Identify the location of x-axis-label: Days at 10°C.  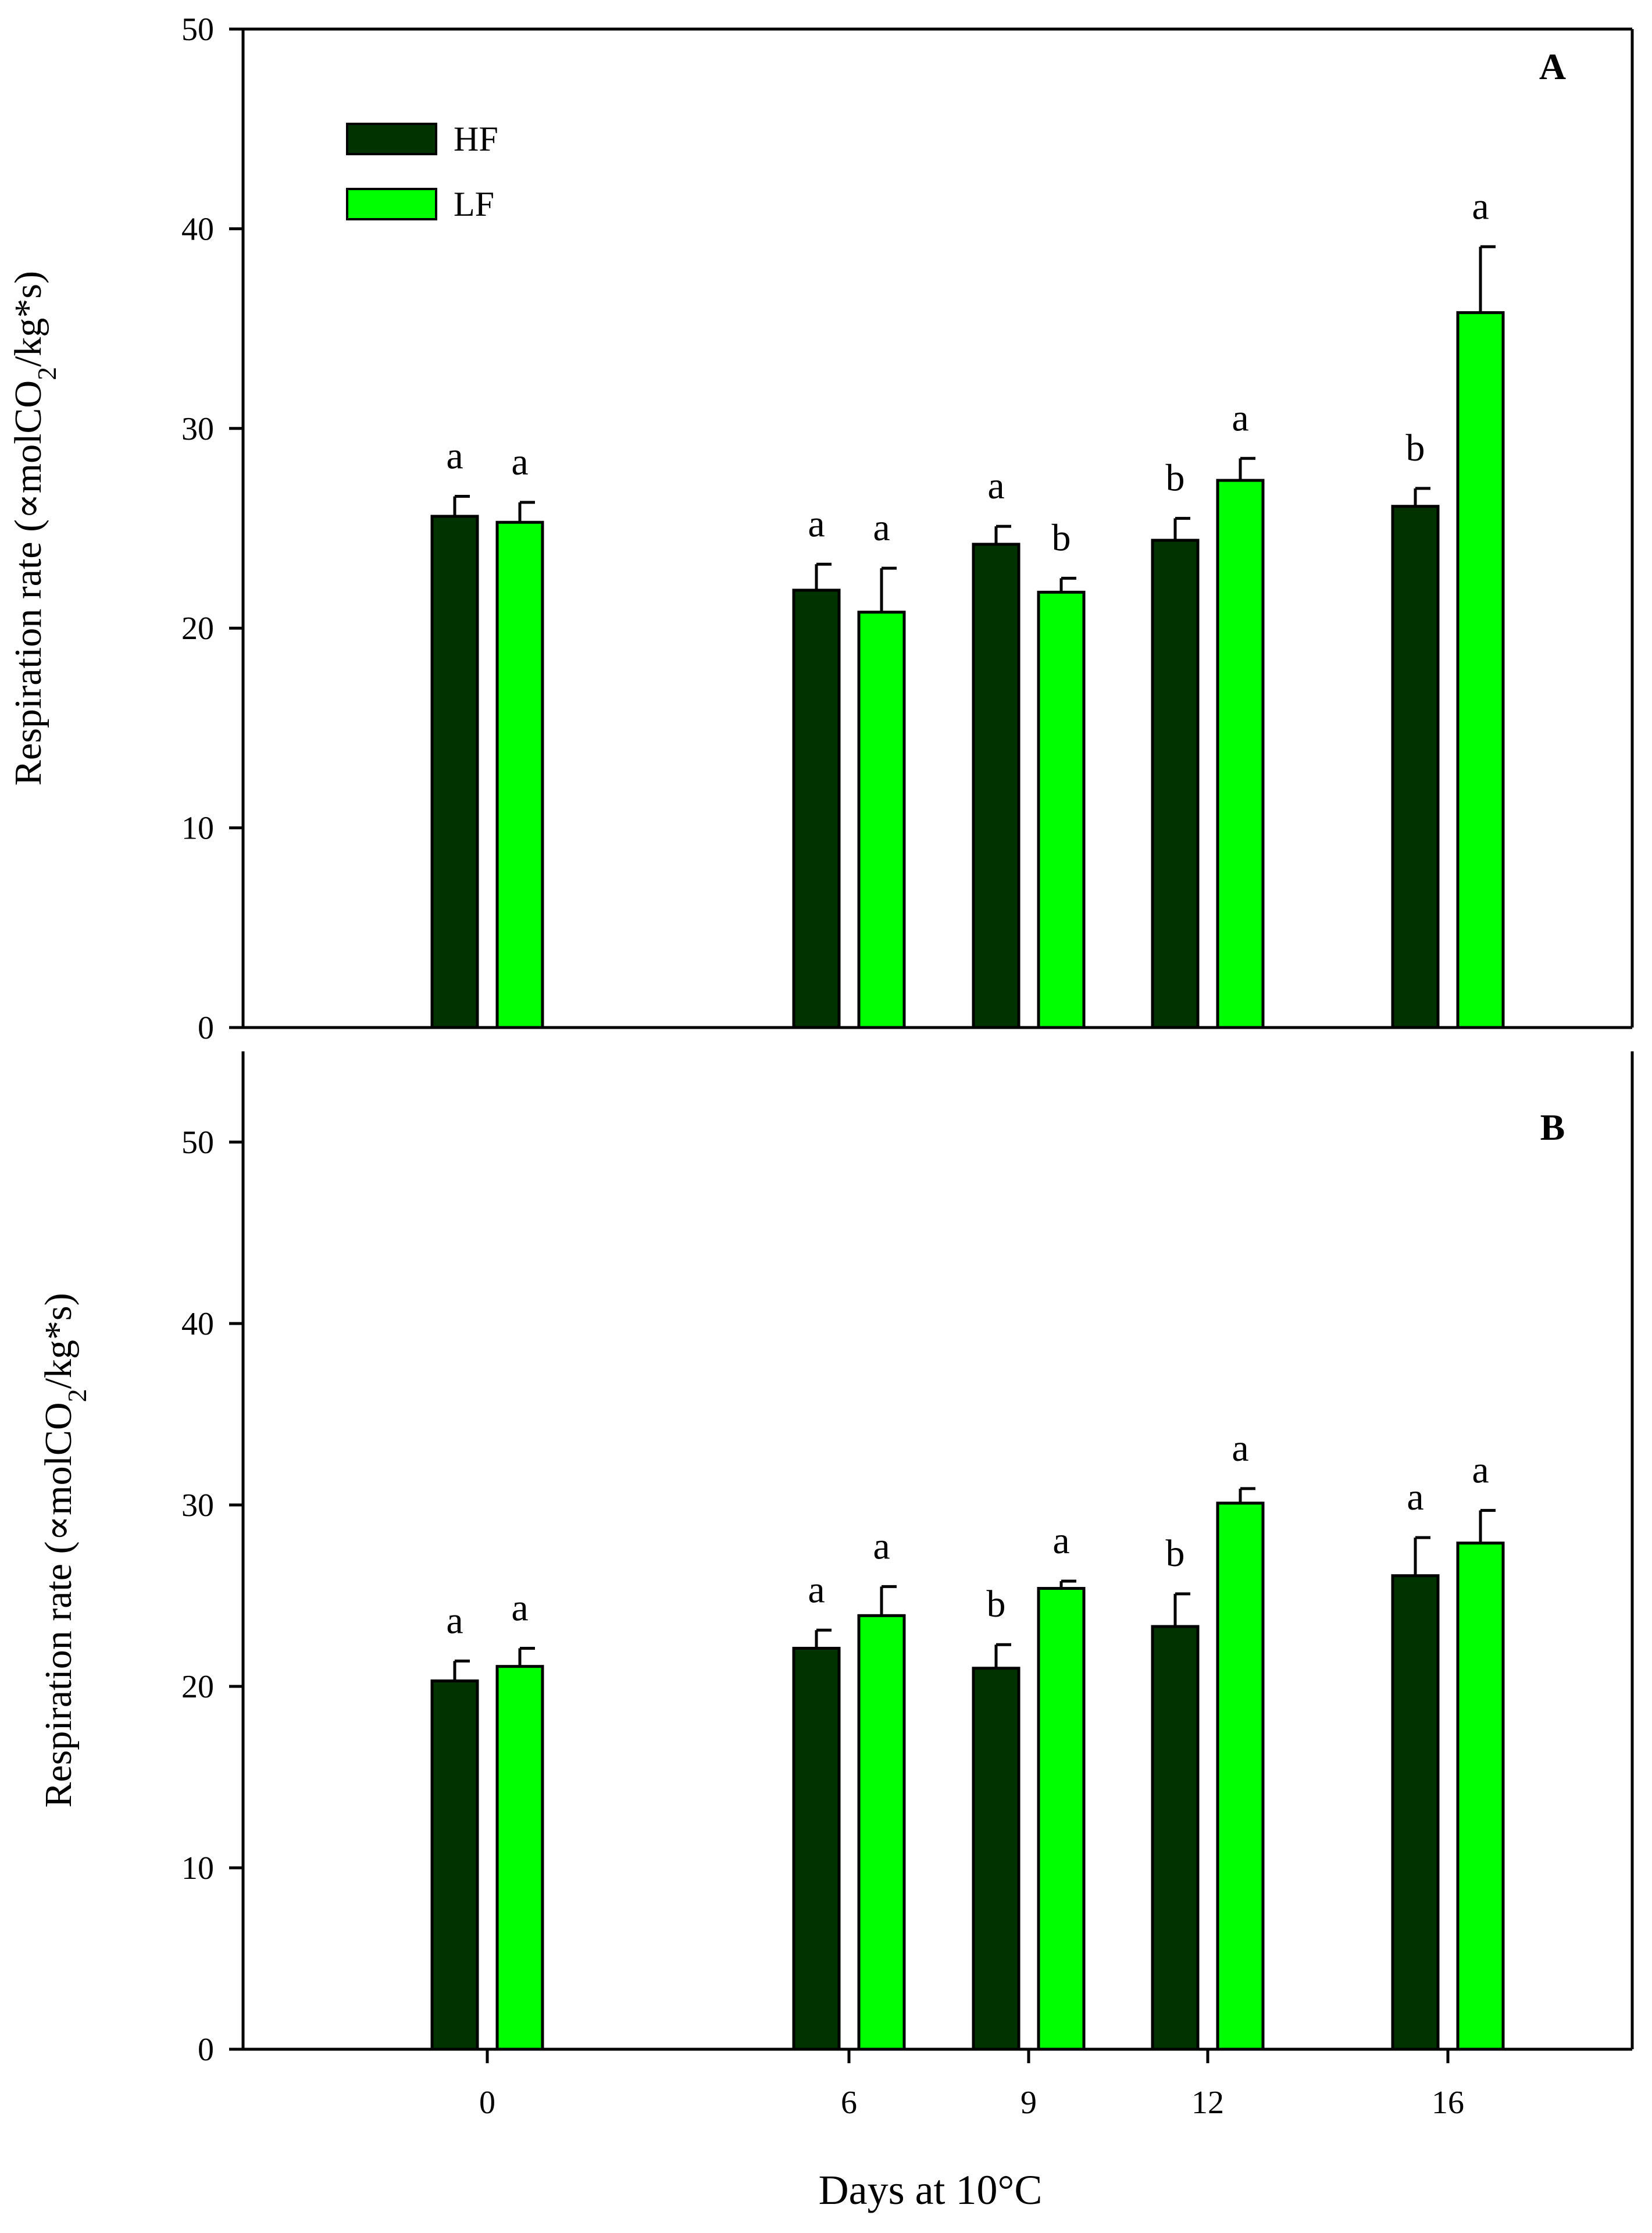
(931, 2190).